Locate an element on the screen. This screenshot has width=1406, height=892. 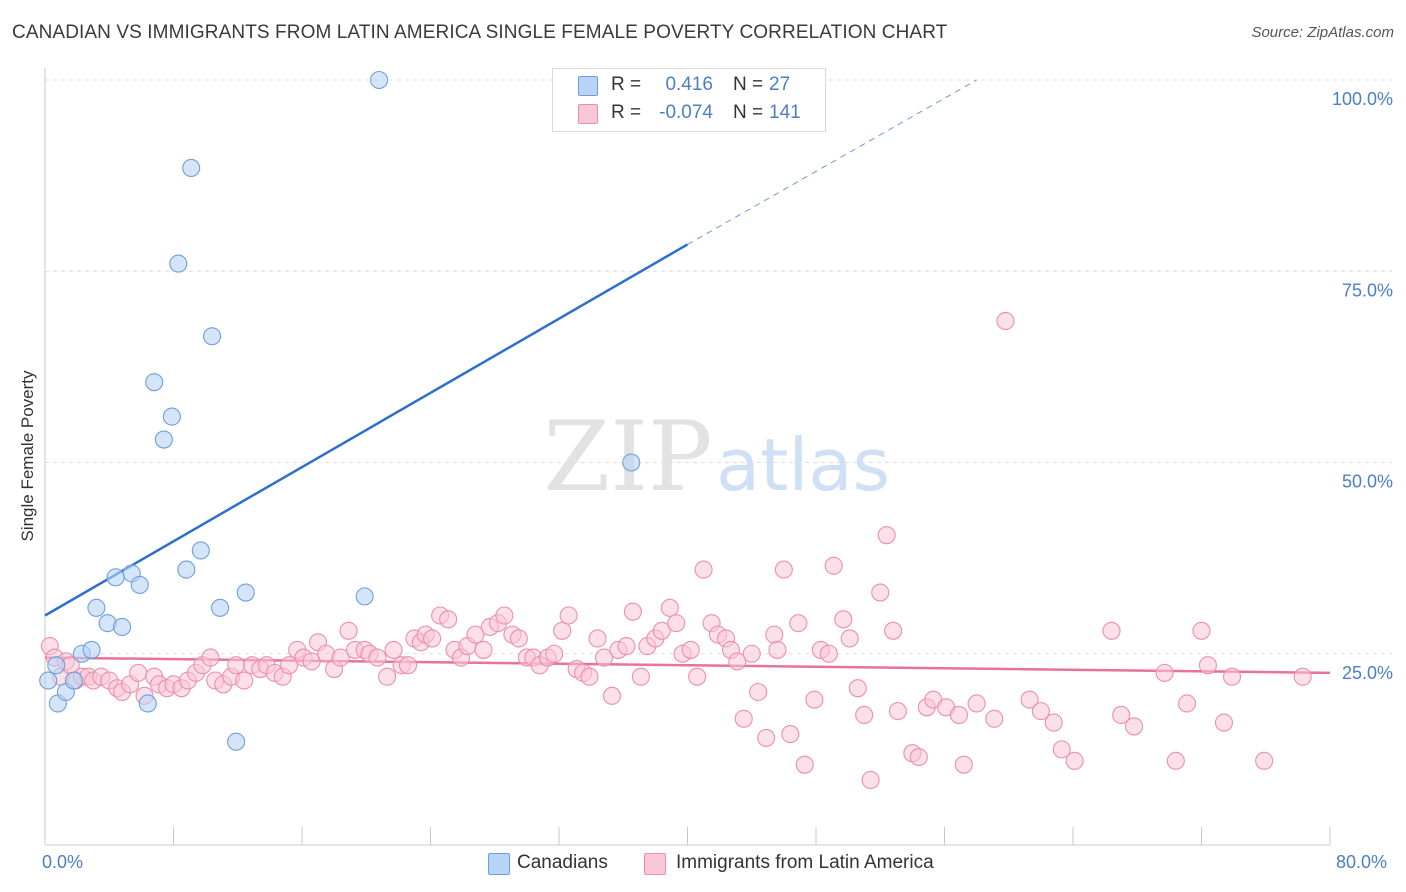
bottom-legend-swatch-canadians is located at coordinates (499, 864).